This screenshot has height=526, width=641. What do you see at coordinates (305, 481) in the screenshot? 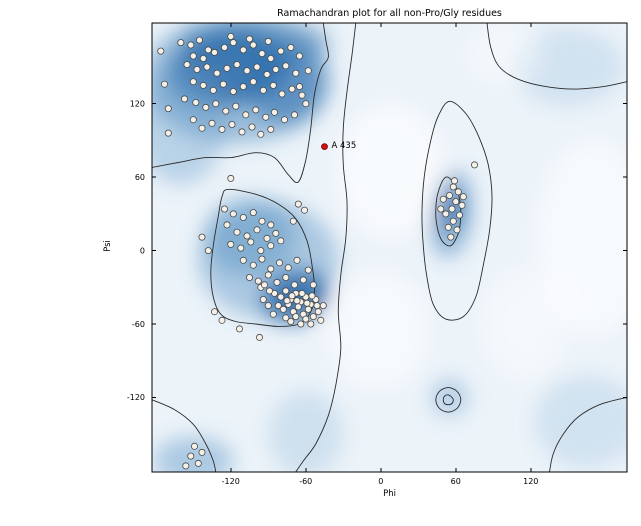
I see `x-tick-label: -60` at bounding box center [305, 481].